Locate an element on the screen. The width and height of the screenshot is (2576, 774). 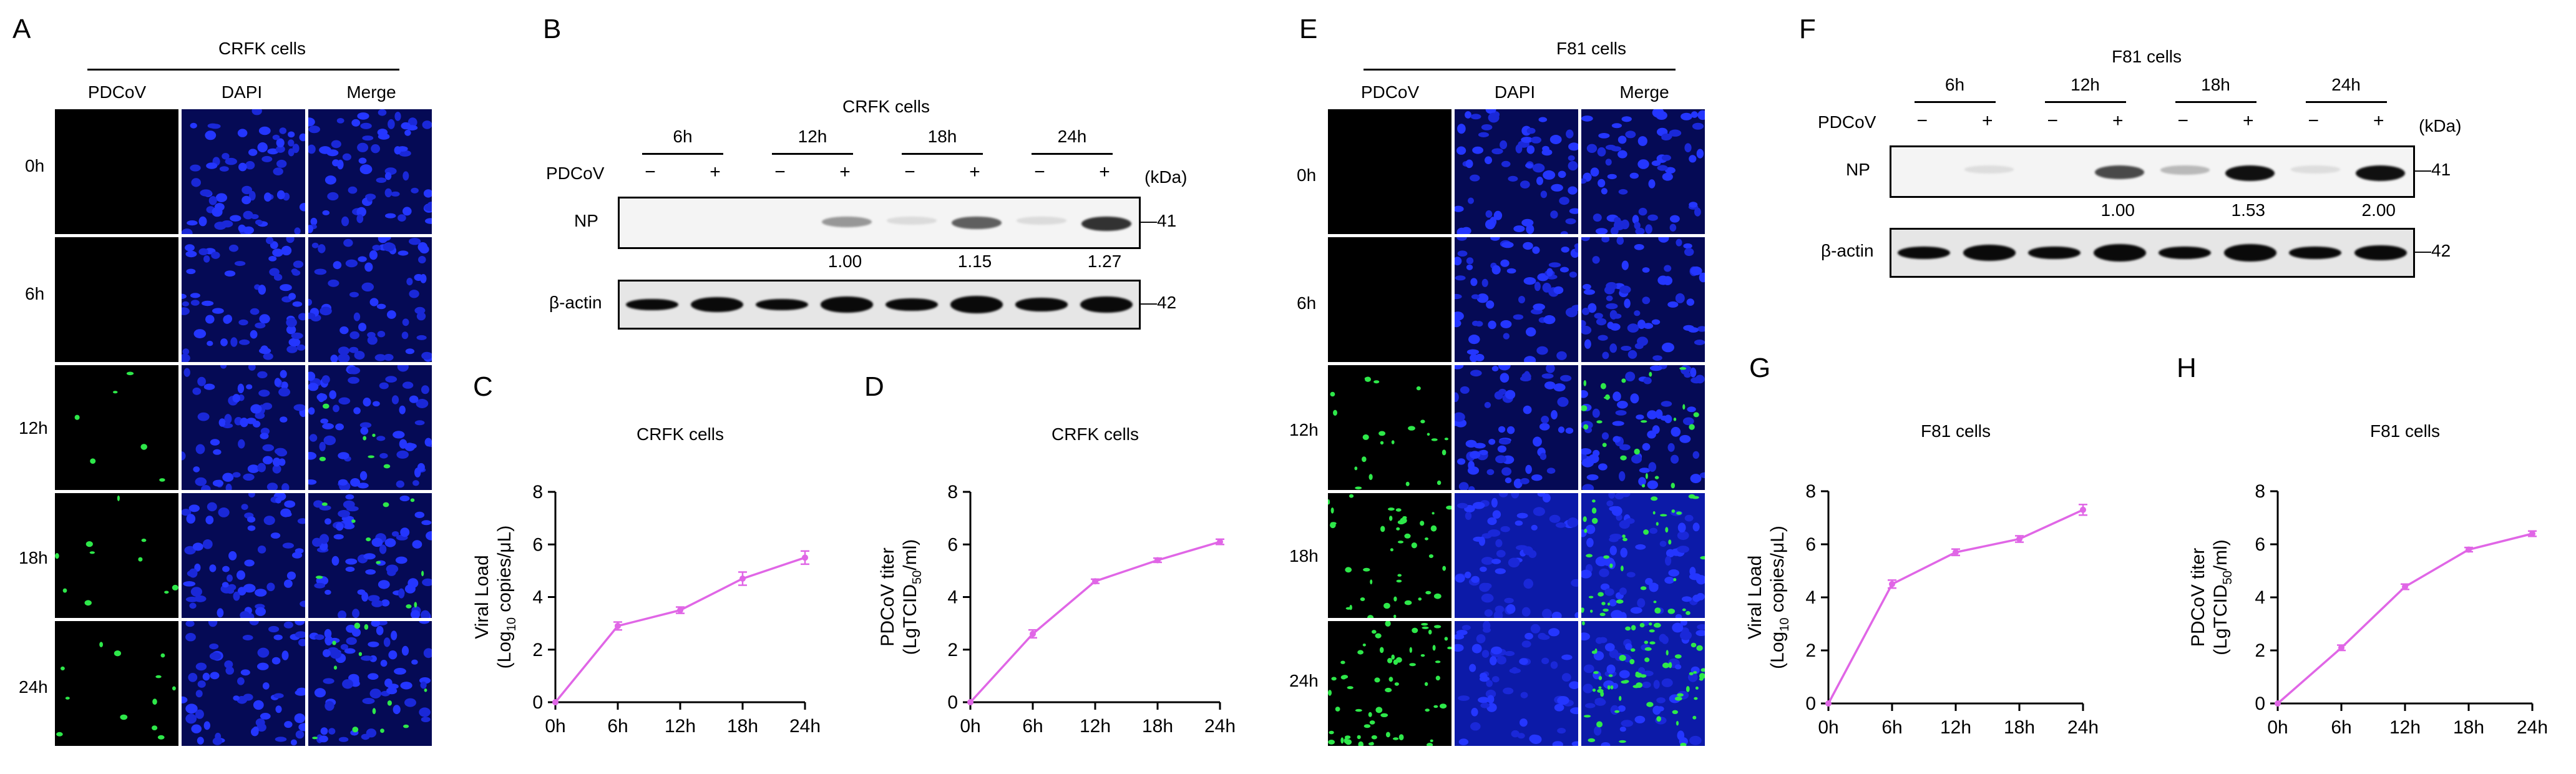
time-label-6h: 6h is located at coordinates (683, 136).